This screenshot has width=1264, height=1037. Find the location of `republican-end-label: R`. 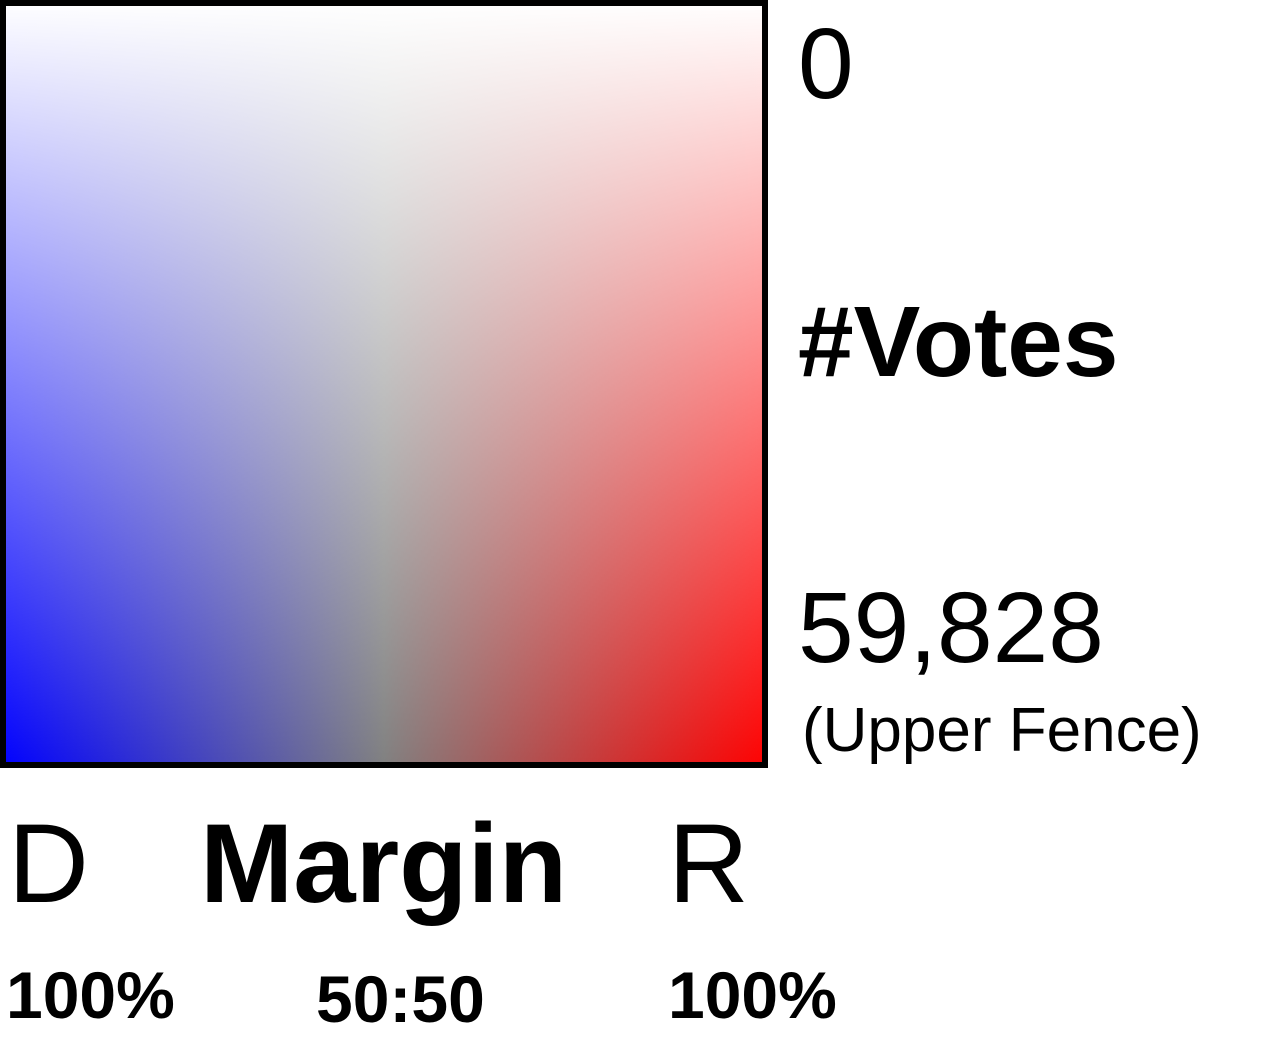

republican-end-label: R is located at coordinates (708, 863).